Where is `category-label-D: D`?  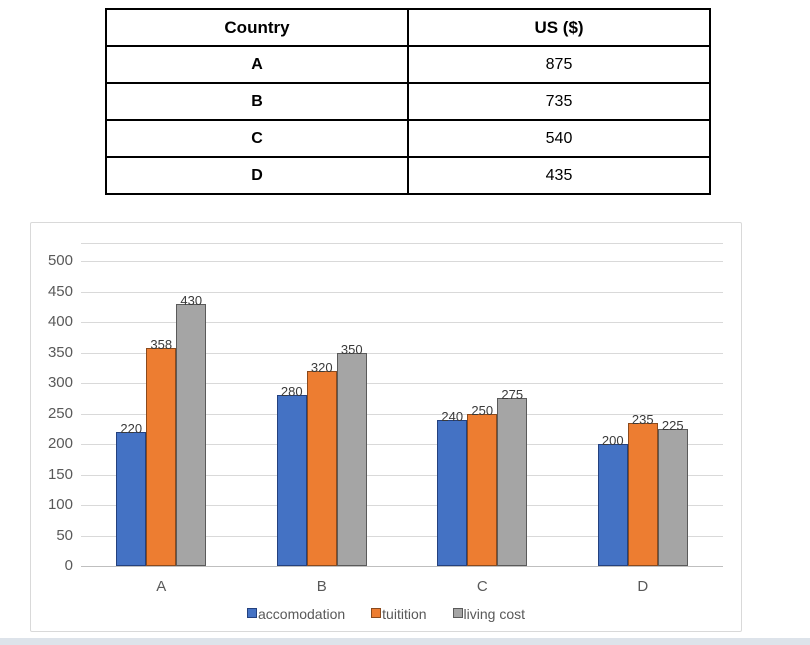
category-label-D: D is located at coordinates (643, 586).